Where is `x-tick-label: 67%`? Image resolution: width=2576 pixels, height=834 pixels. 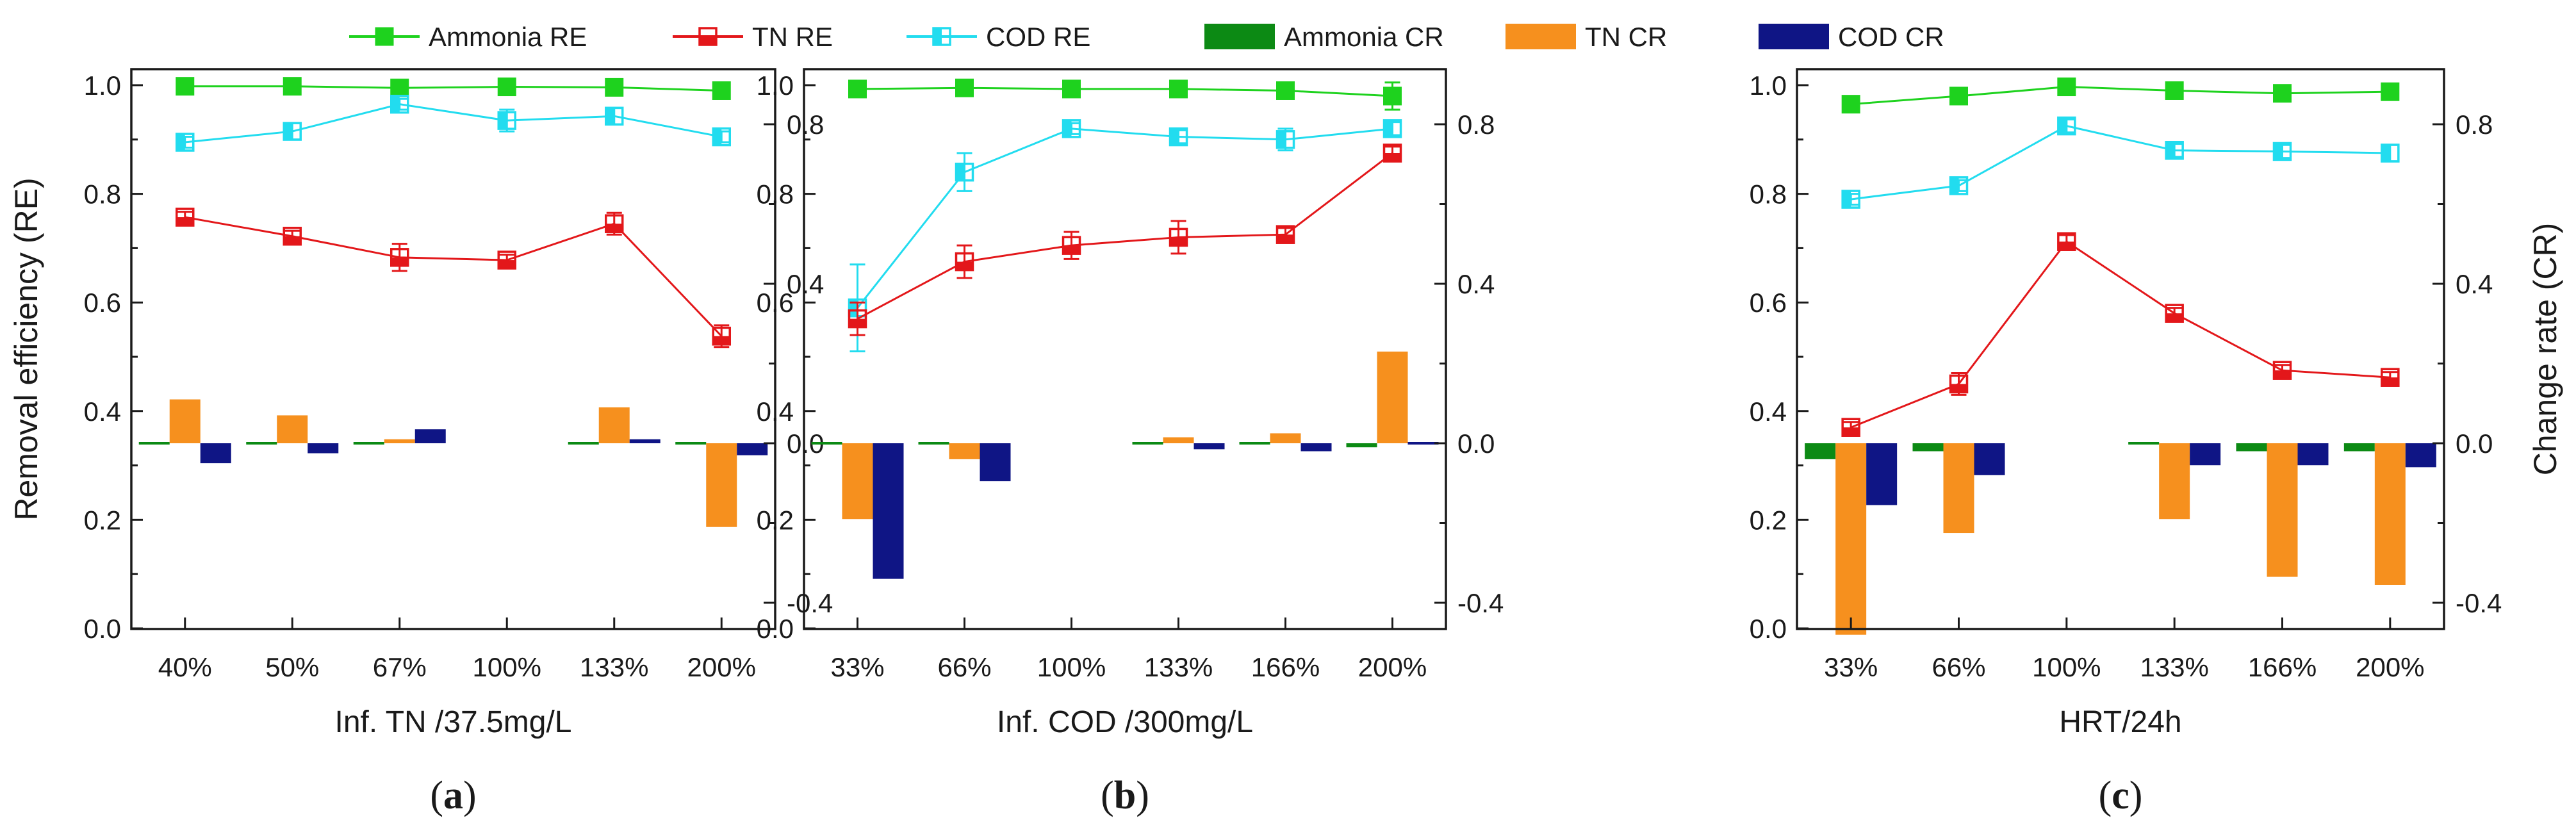 x-tick-label: 67% is located at coordinates (400, 667).